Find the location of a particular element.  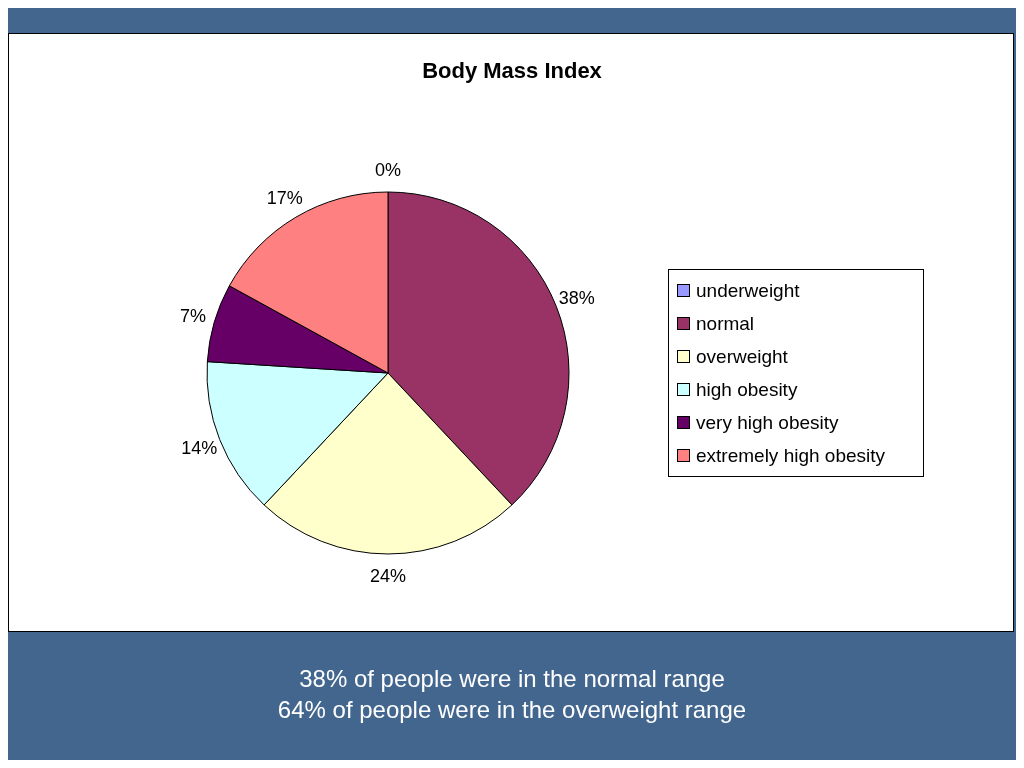

legend-label: normal is located at coordinates (725, 323).